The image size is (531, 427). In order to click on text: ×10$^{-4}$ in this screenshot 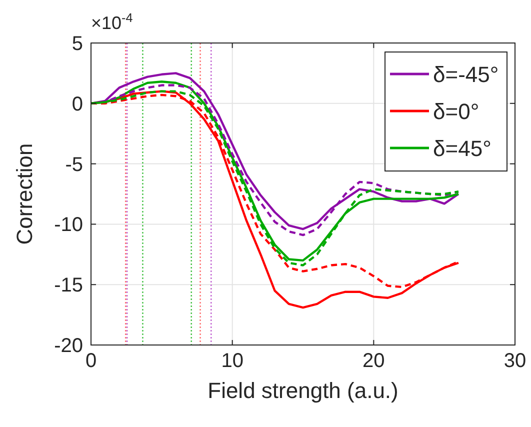, I will do `click(112, 22)`.